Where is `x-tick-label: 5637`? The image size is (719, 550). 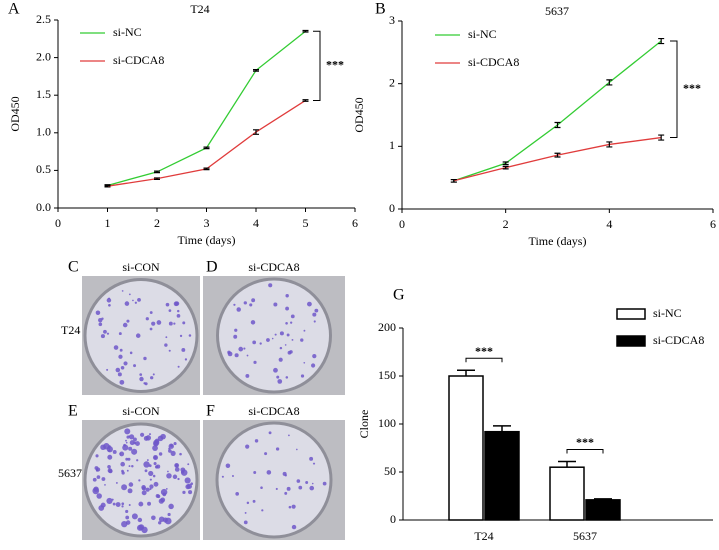
x-tick-label: 5637 is located at coordinates (585, 536).